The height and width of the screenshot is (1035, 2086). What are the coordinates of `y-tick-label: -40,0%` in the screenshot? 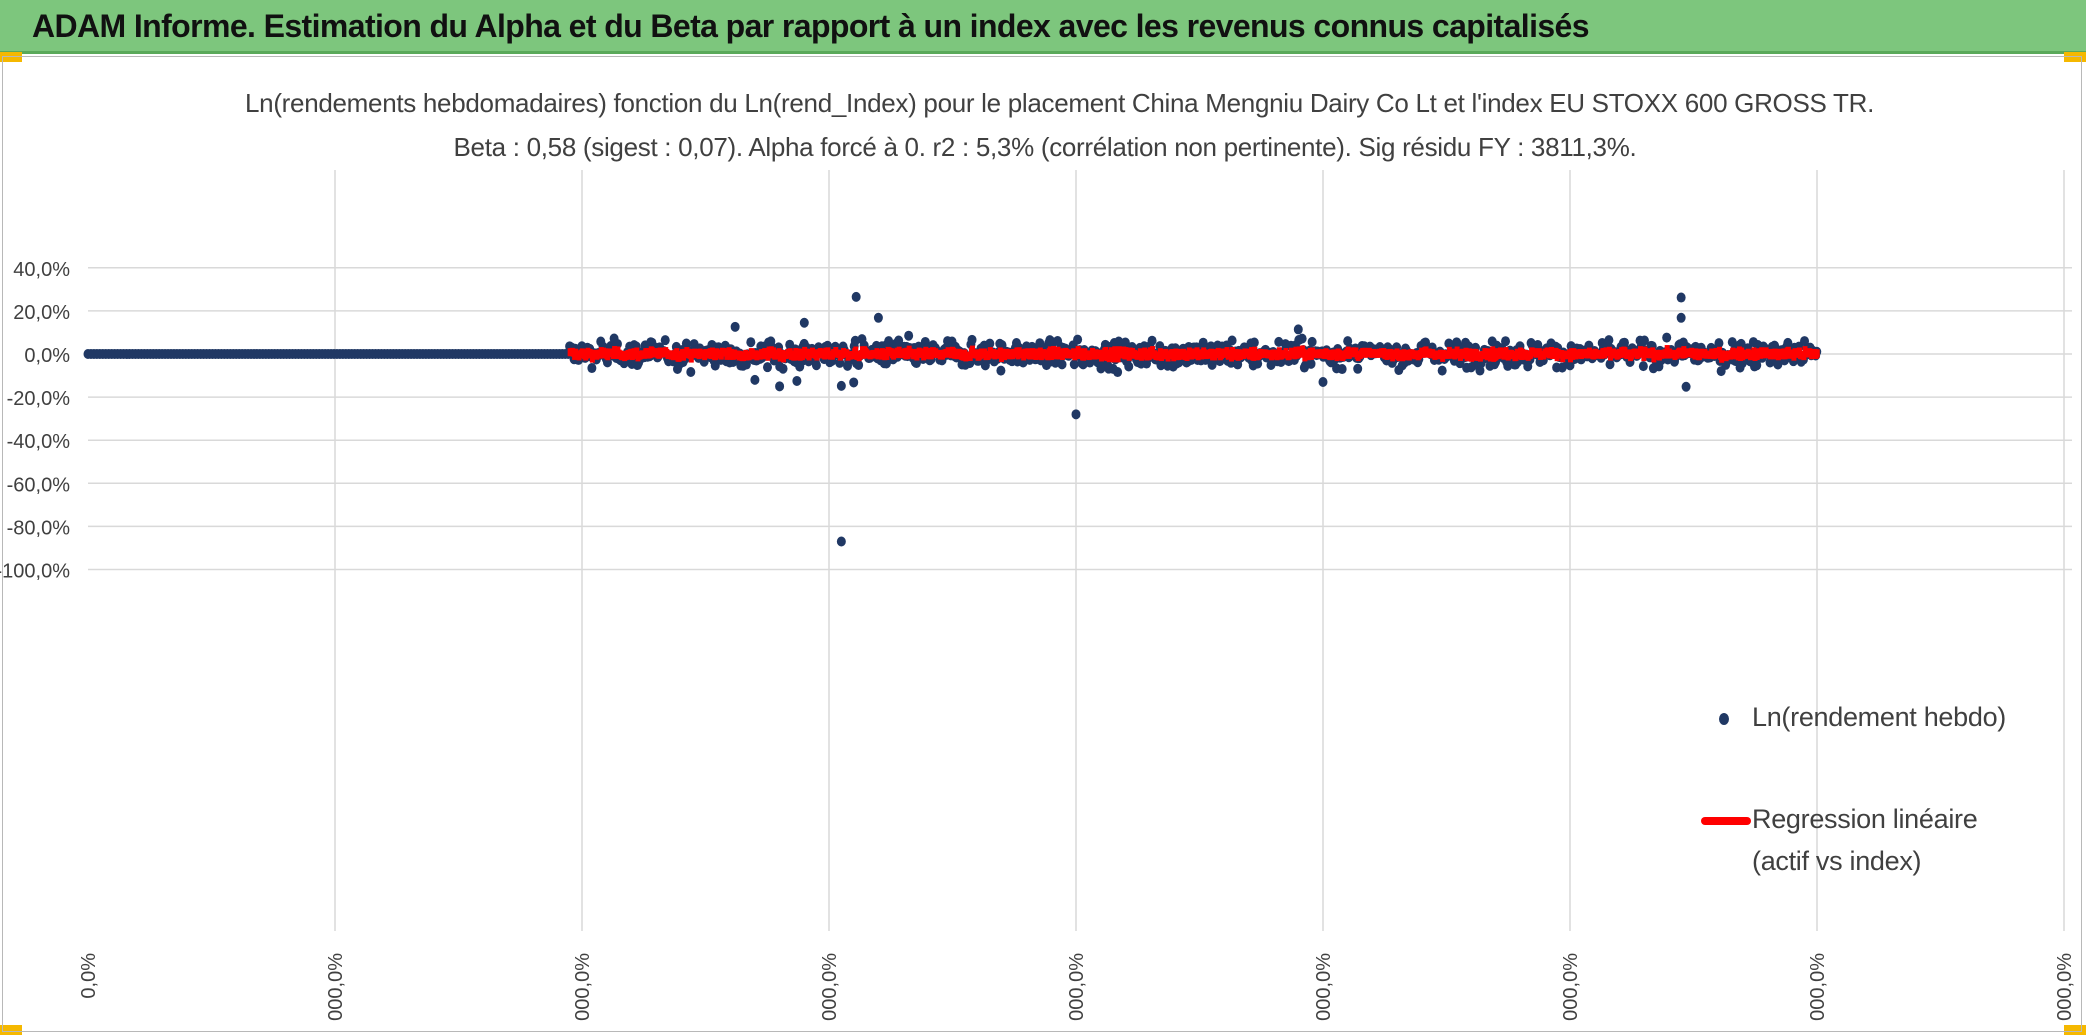 It's located at (39, 442).